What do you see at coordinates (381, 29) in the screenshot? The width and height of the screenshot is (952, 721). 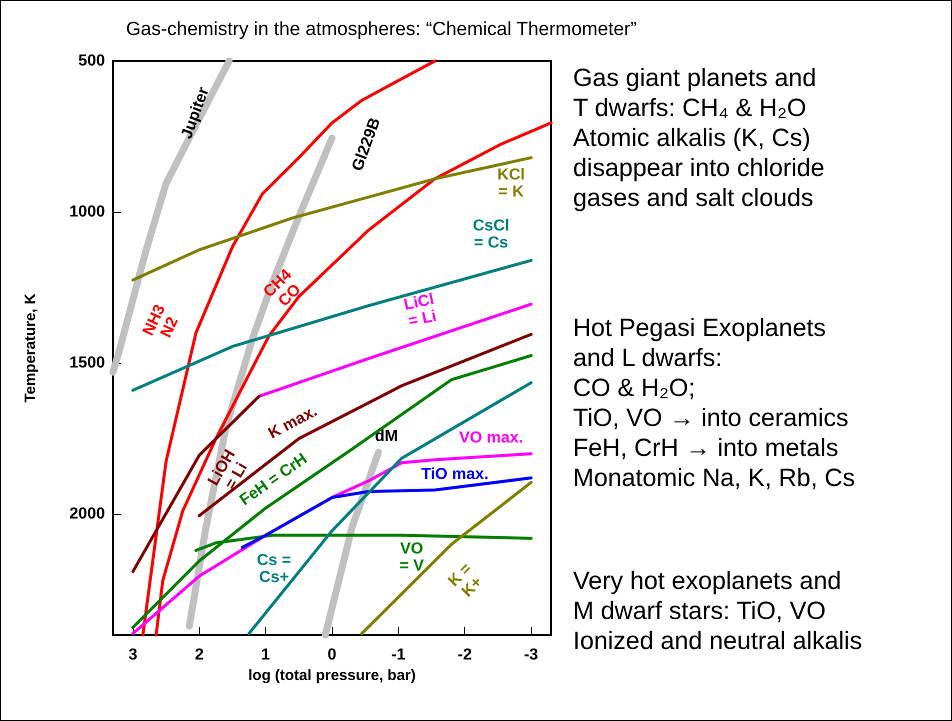 I see `chart-title: Gas-chemistry in the atmospheres: “Chemical Thermometer”` at bounding box center [381, 29].